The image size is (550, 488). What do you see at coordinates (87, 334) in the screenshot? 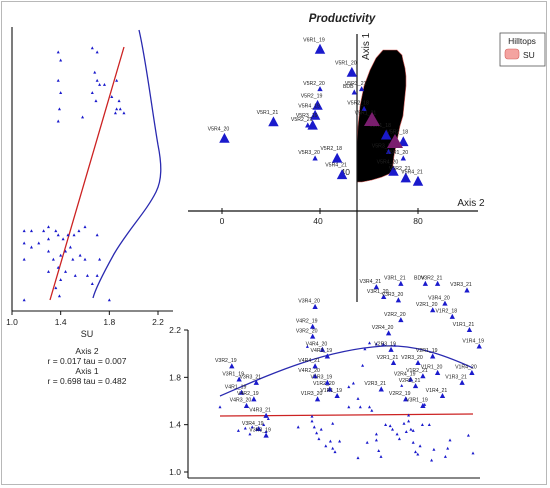
I see `left-x-axis-label: SU` at bounding box center [87, 334].